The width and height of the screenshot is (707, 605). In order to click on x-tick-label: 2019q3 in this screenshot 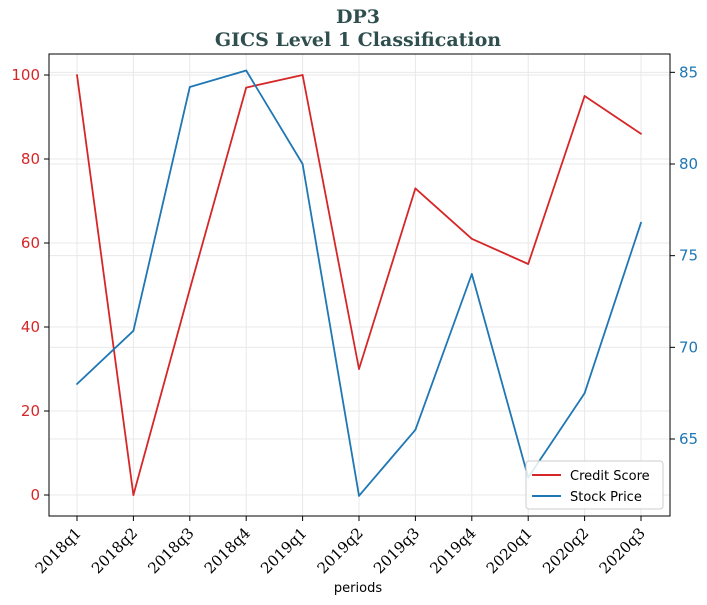, I will do `click(396, 550)`.